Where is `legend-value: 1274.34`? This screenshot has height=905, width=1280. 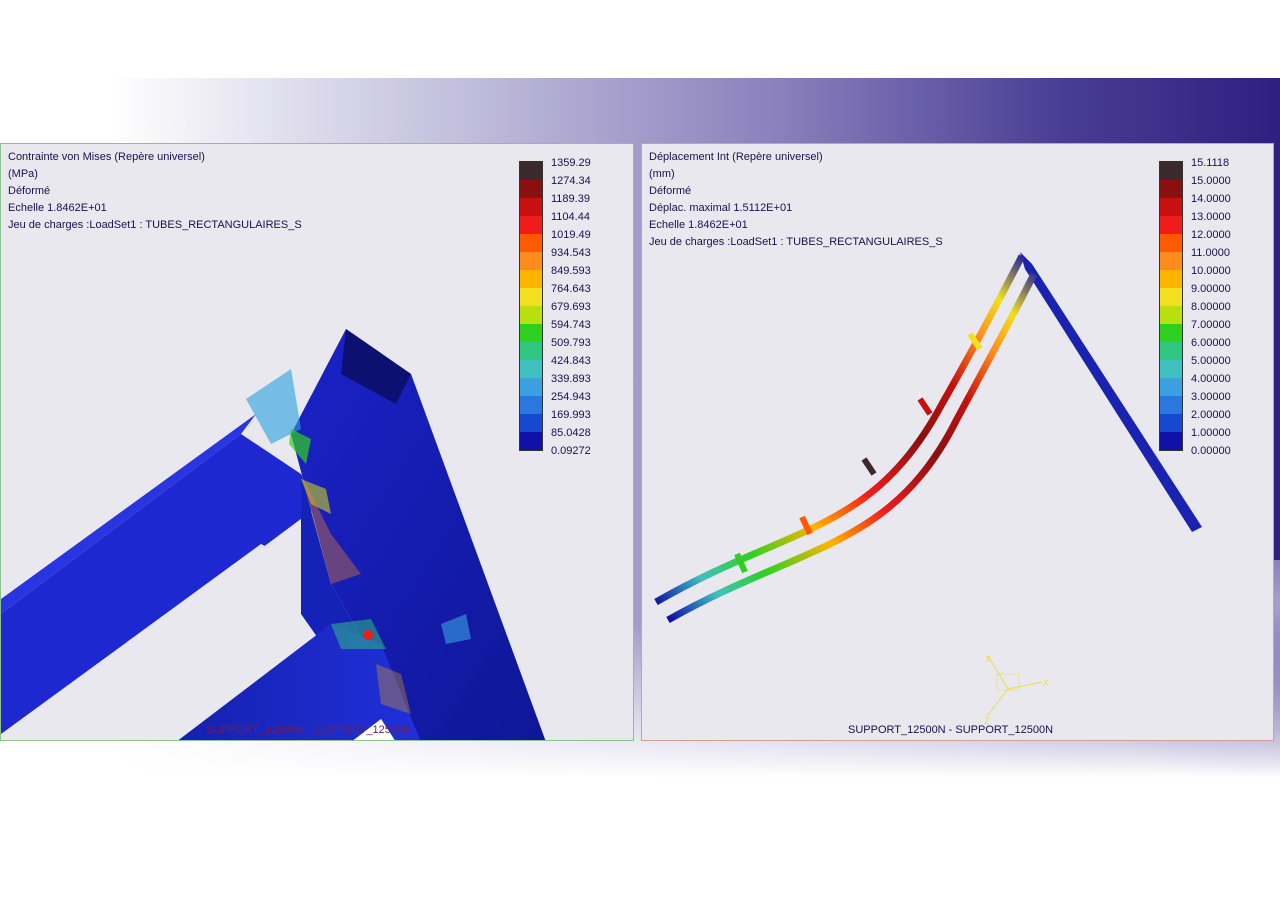
legend-value: 1274.34 is located at coordinates (571, 181).